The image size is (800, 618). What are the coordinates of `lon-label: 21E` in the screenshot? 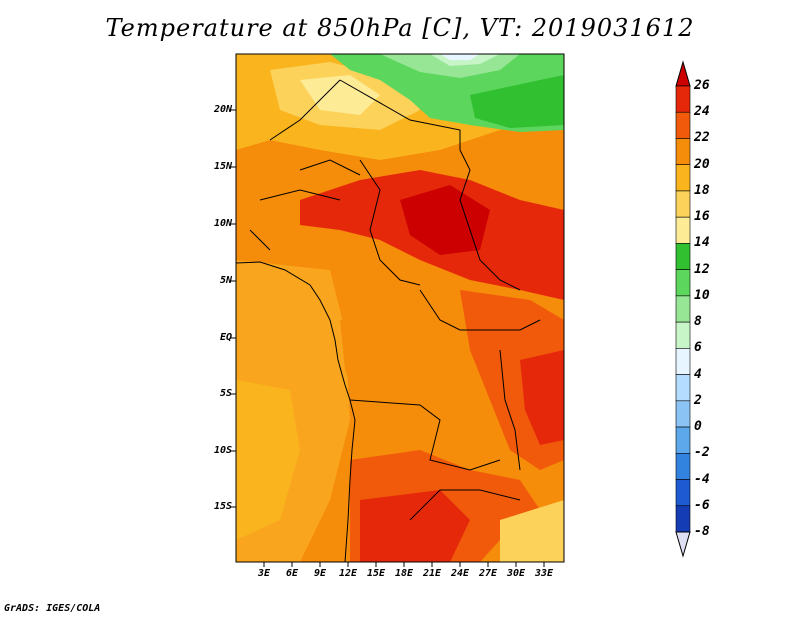 It's located at (432, 573).